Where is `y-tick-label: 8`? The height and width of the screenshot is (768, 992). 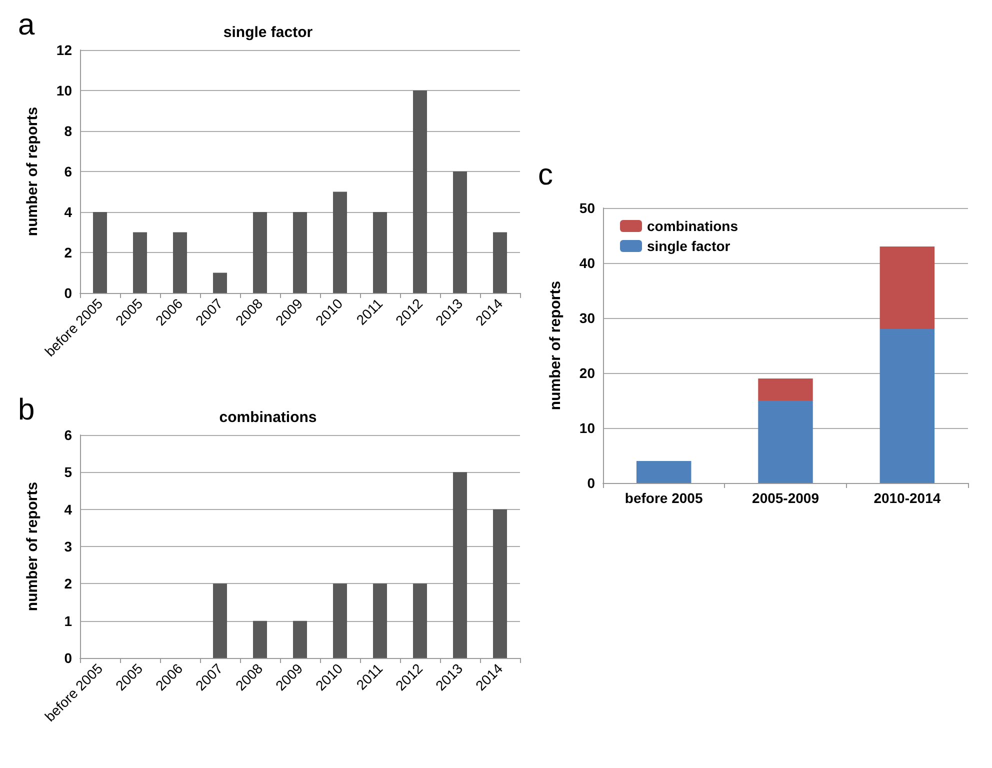
y-tick-label: 8 is located at coordinates (68, 131).